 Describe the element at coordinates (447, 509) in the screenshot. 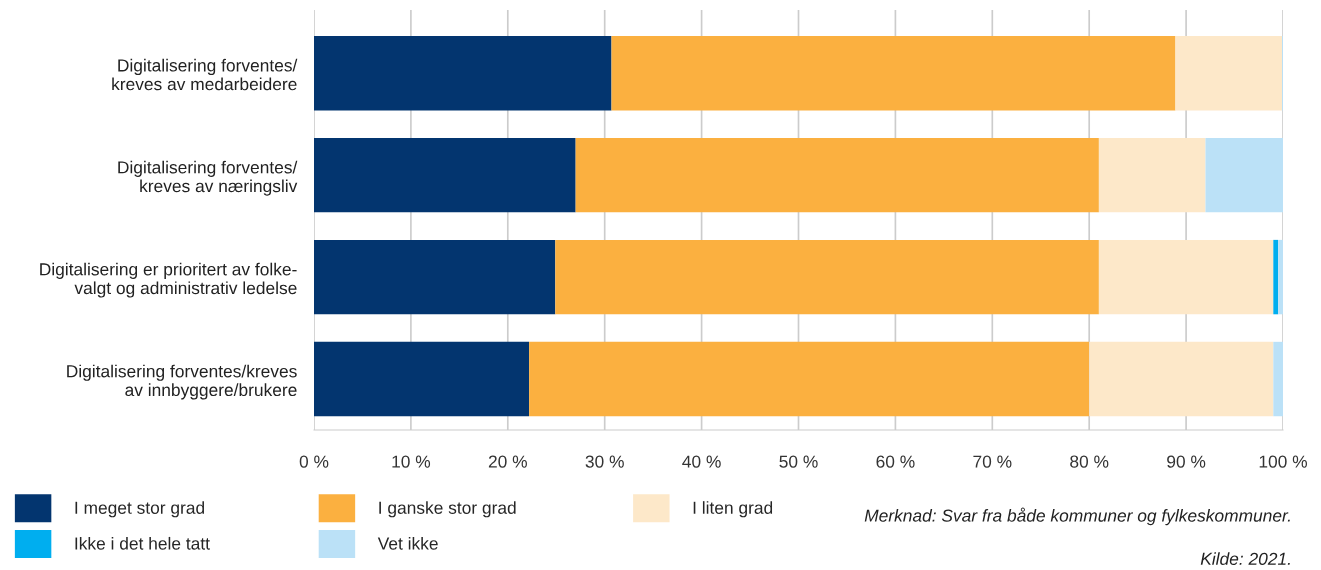

I see `legend-label: I ganske stor grad` at that location.